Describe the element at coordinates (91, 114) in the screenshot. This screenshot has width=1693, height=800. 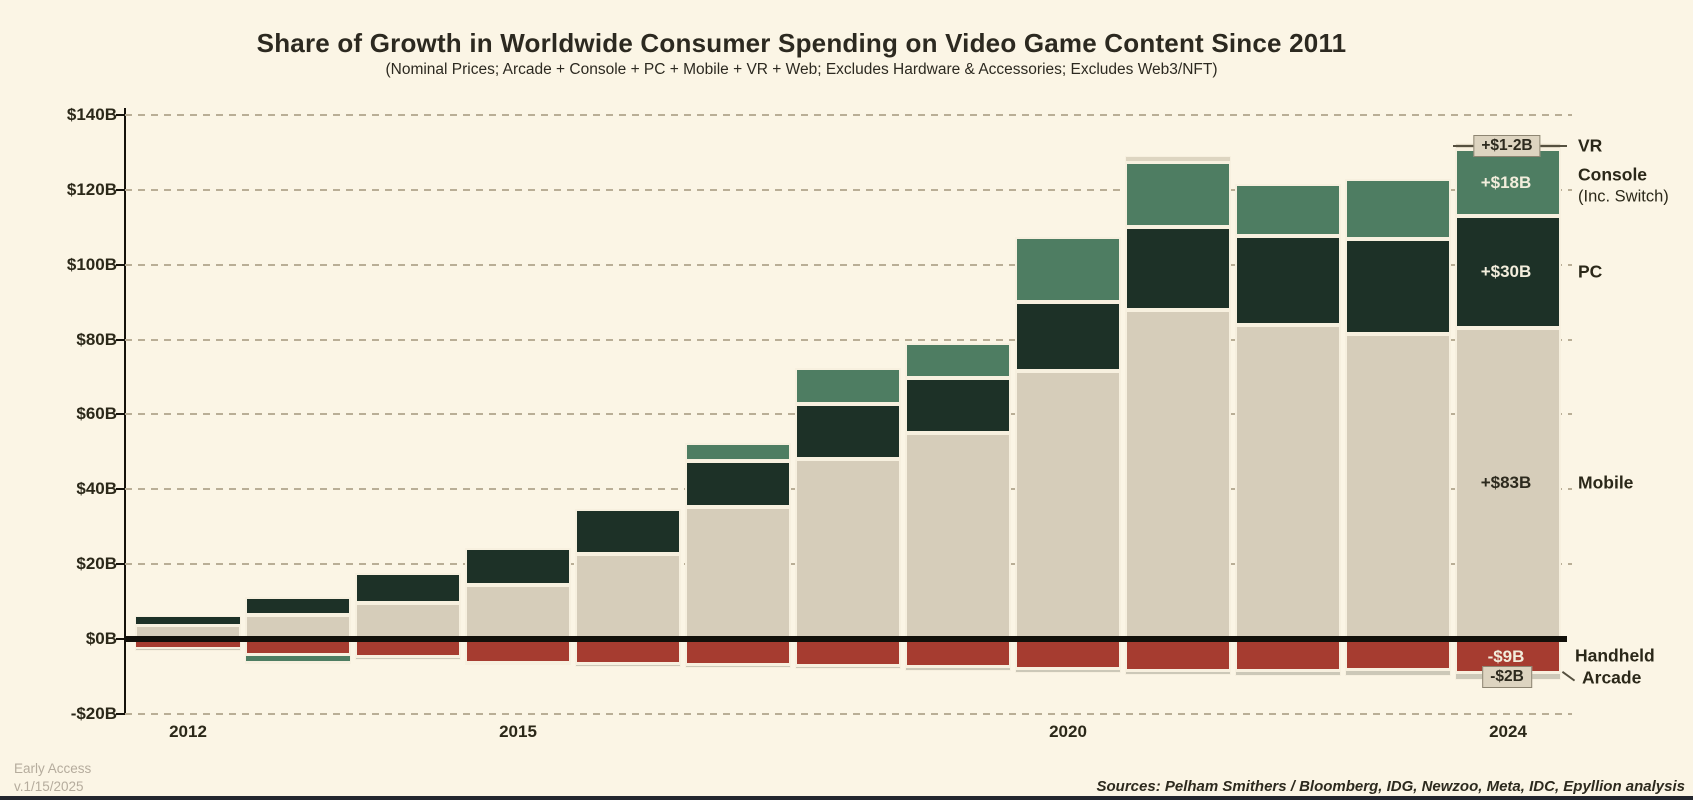
I see `y-axis-label: $140B` at that location.